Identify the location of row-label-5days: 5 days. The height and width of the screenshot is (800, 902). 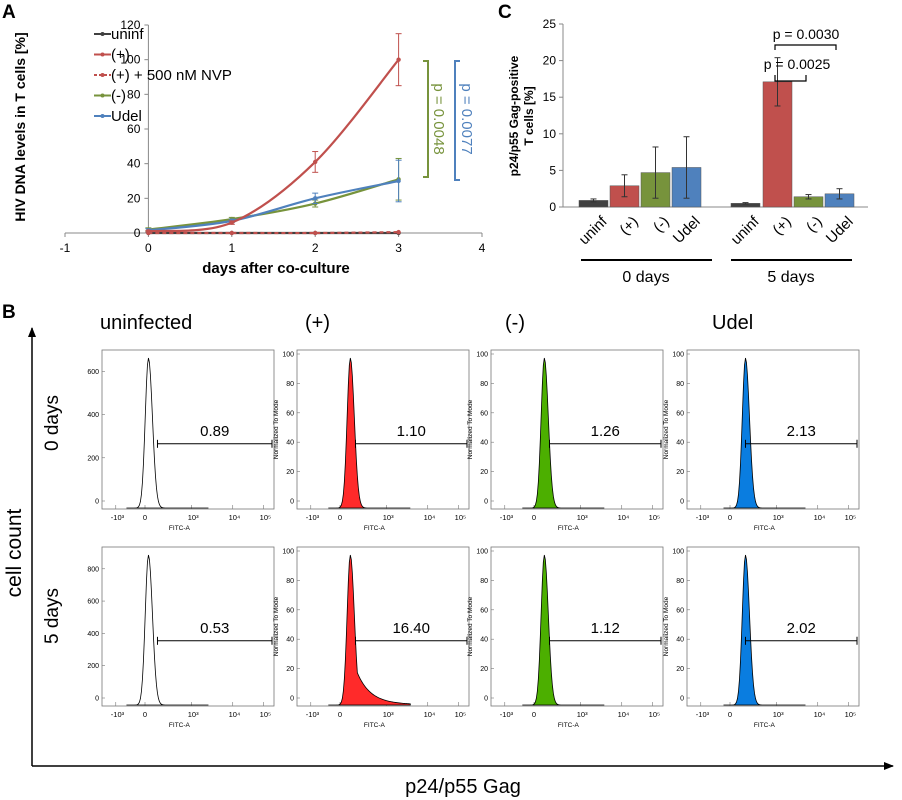
(52, 616).